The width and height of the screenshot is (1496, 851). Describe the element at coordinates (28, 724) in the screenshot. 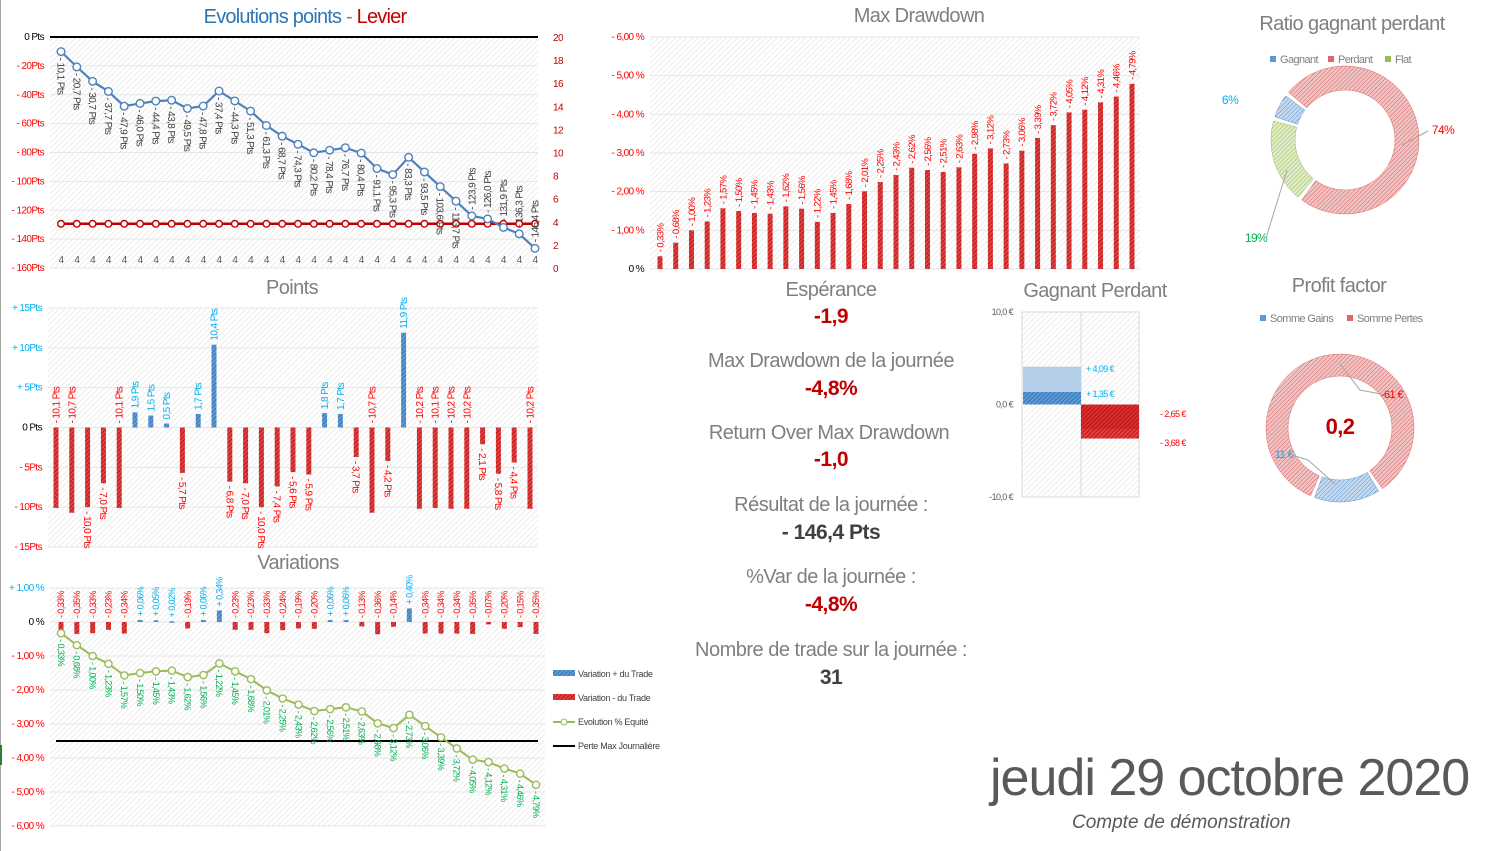

I see `variations-ytick-label: - 3,00 %` at that location.